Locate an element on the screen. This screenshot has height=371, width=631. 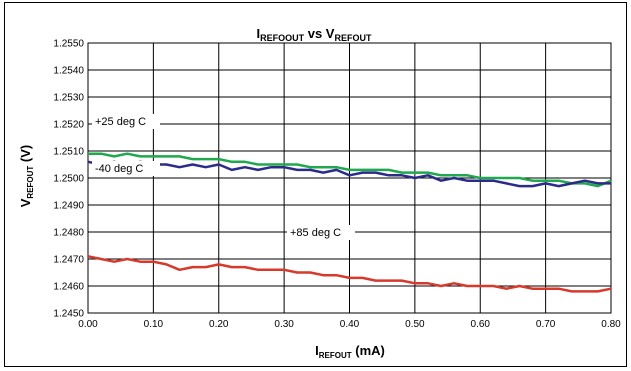
chart-title-mid-sub: REFOUT is located at coordinates (353, 38).